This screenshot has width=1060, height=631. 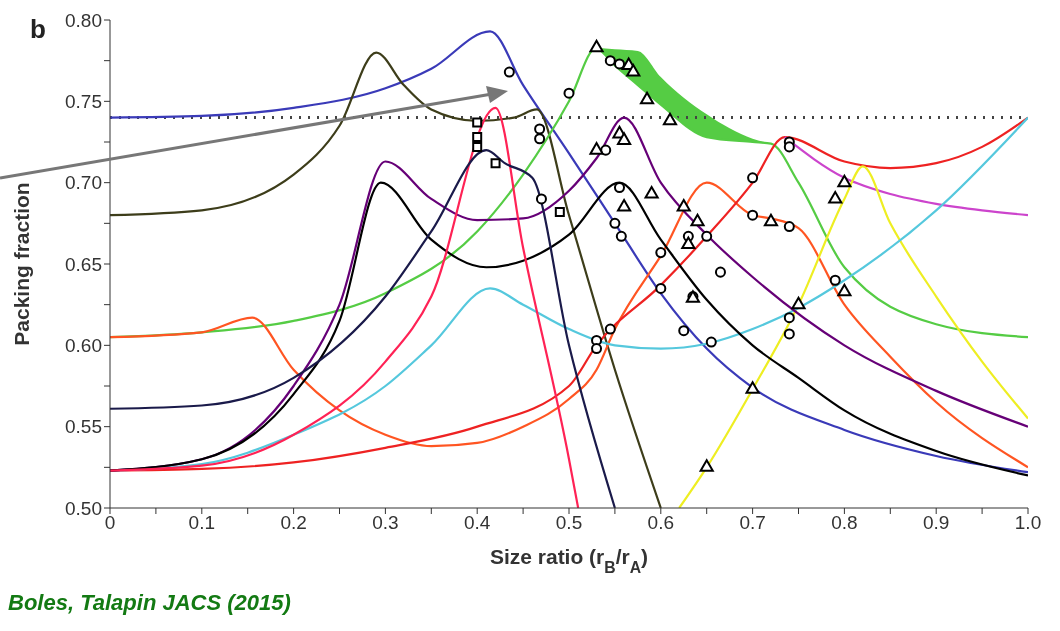 What do you see at coordinates (38, 29) in the screenshot?
I see `text: b` at bounding box center [38, 29].